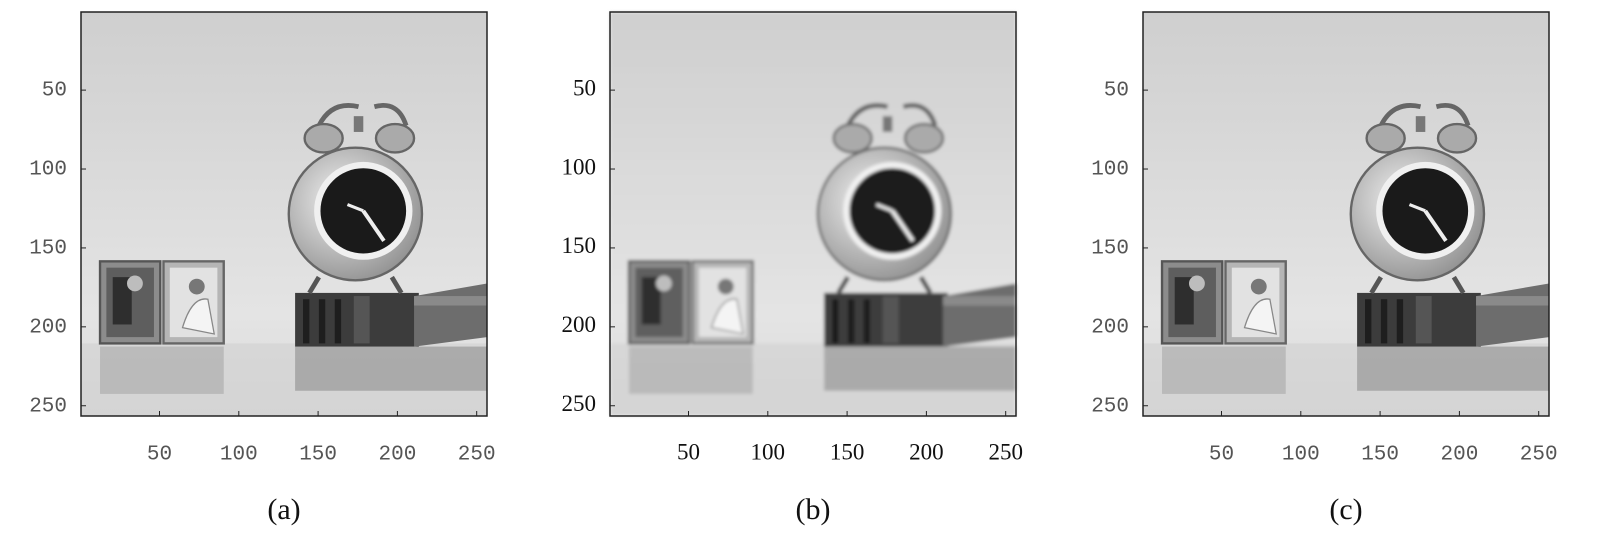 Image resolution: width=1613 pixels, height=544 pixels. I want to click on caption: (c), so click(1345, 509).